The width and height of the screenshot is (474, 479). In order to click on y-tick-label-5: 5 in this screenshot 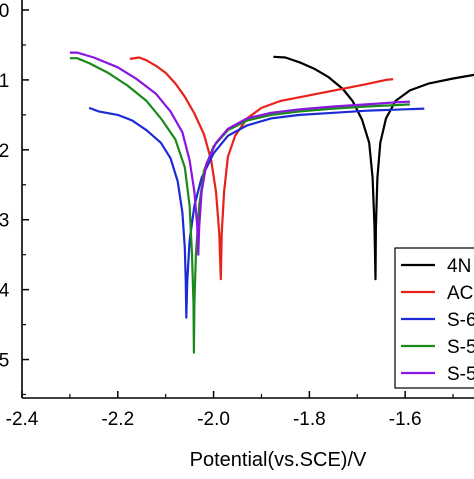, I will do `click(4, 361)`.